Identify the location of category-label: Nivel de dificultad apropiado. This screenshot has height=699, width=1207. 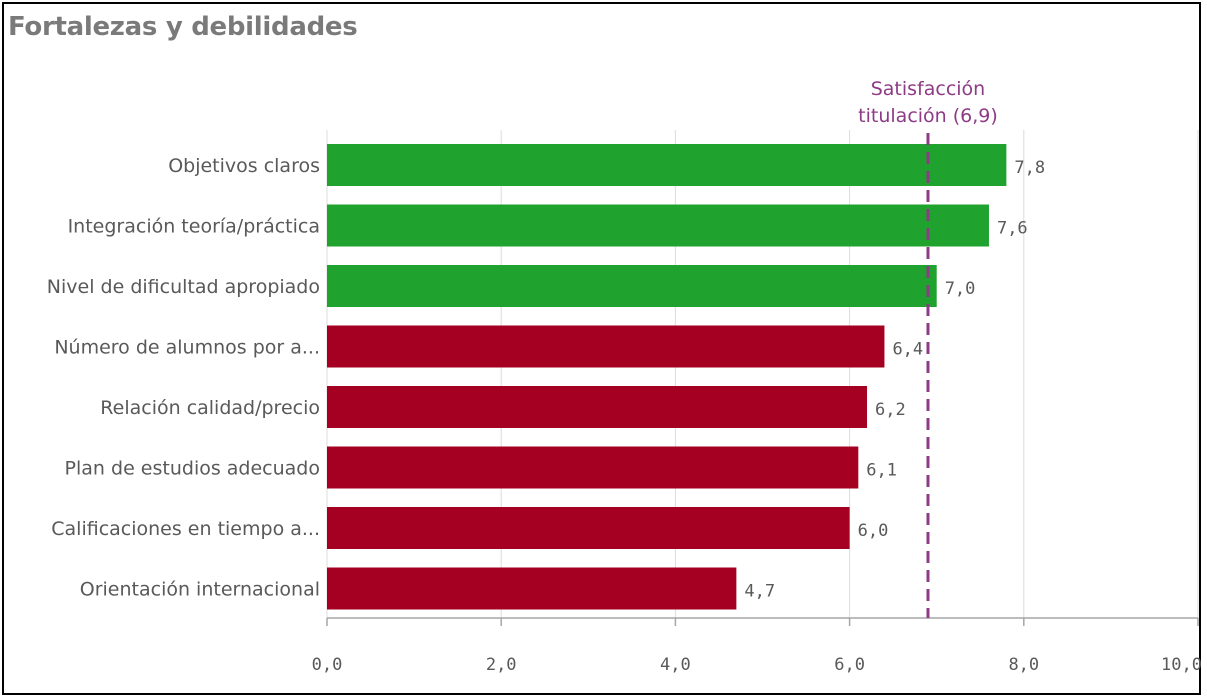
(183, 287).